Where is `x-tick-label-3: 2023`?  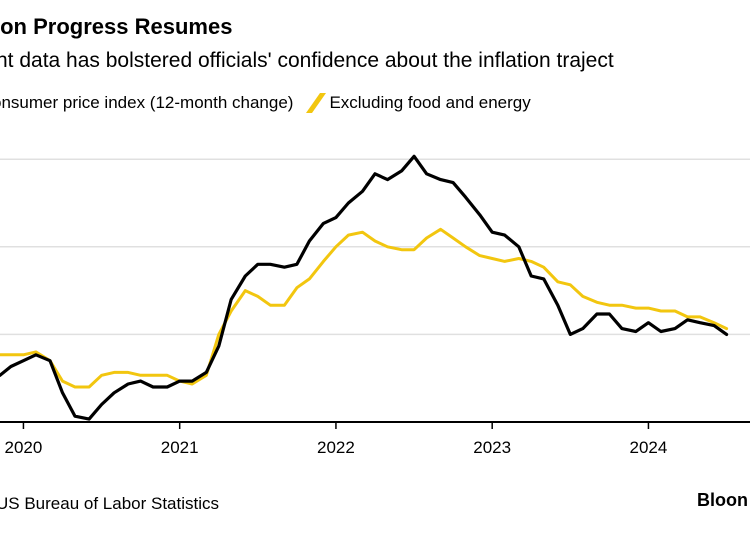 x-tick-label-3: 2023 is located at coordinates (492, 447).